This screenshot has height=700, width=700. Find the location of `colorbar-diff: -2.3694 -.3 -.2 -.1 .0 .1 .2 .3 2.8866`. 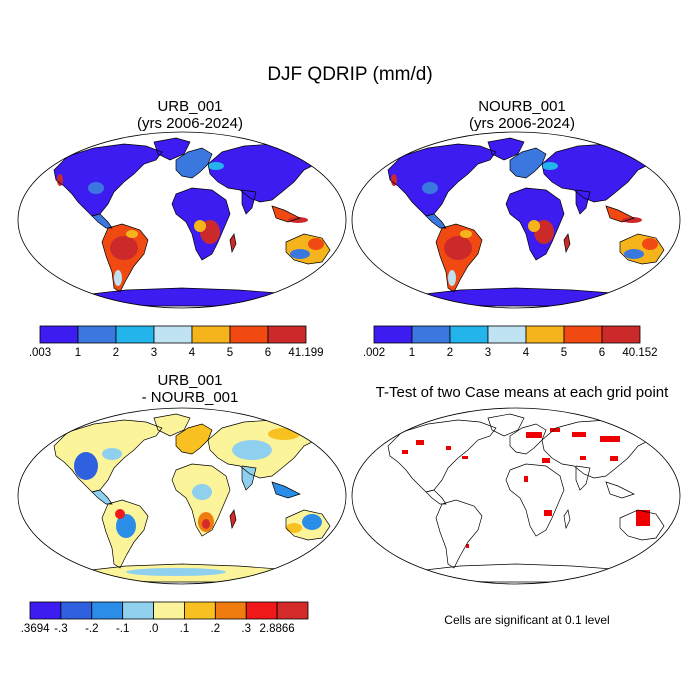

colorbar-diff: -2.3694 -.3 -.2 -.1 .0 .1 .2 .3 2.8866 is located at coordinates (164, 618).